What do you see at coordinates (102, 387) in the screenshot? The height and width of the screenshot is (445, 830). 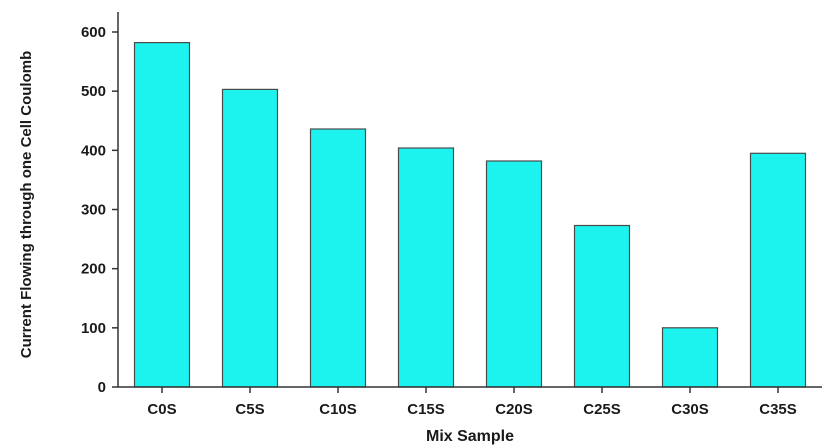 I see `y-tick-label: 0` at bounding box center [102, 387].